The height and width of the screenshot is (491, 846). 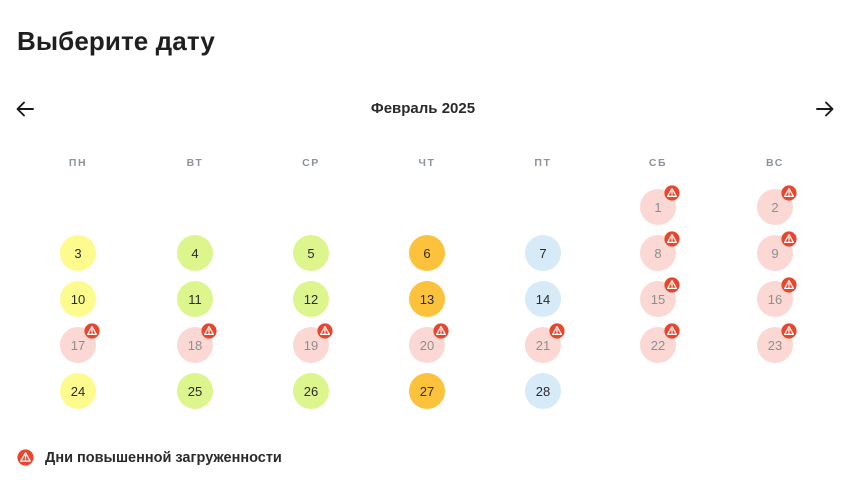 I want to click on day-number: 13, so click(x=427, y=299).